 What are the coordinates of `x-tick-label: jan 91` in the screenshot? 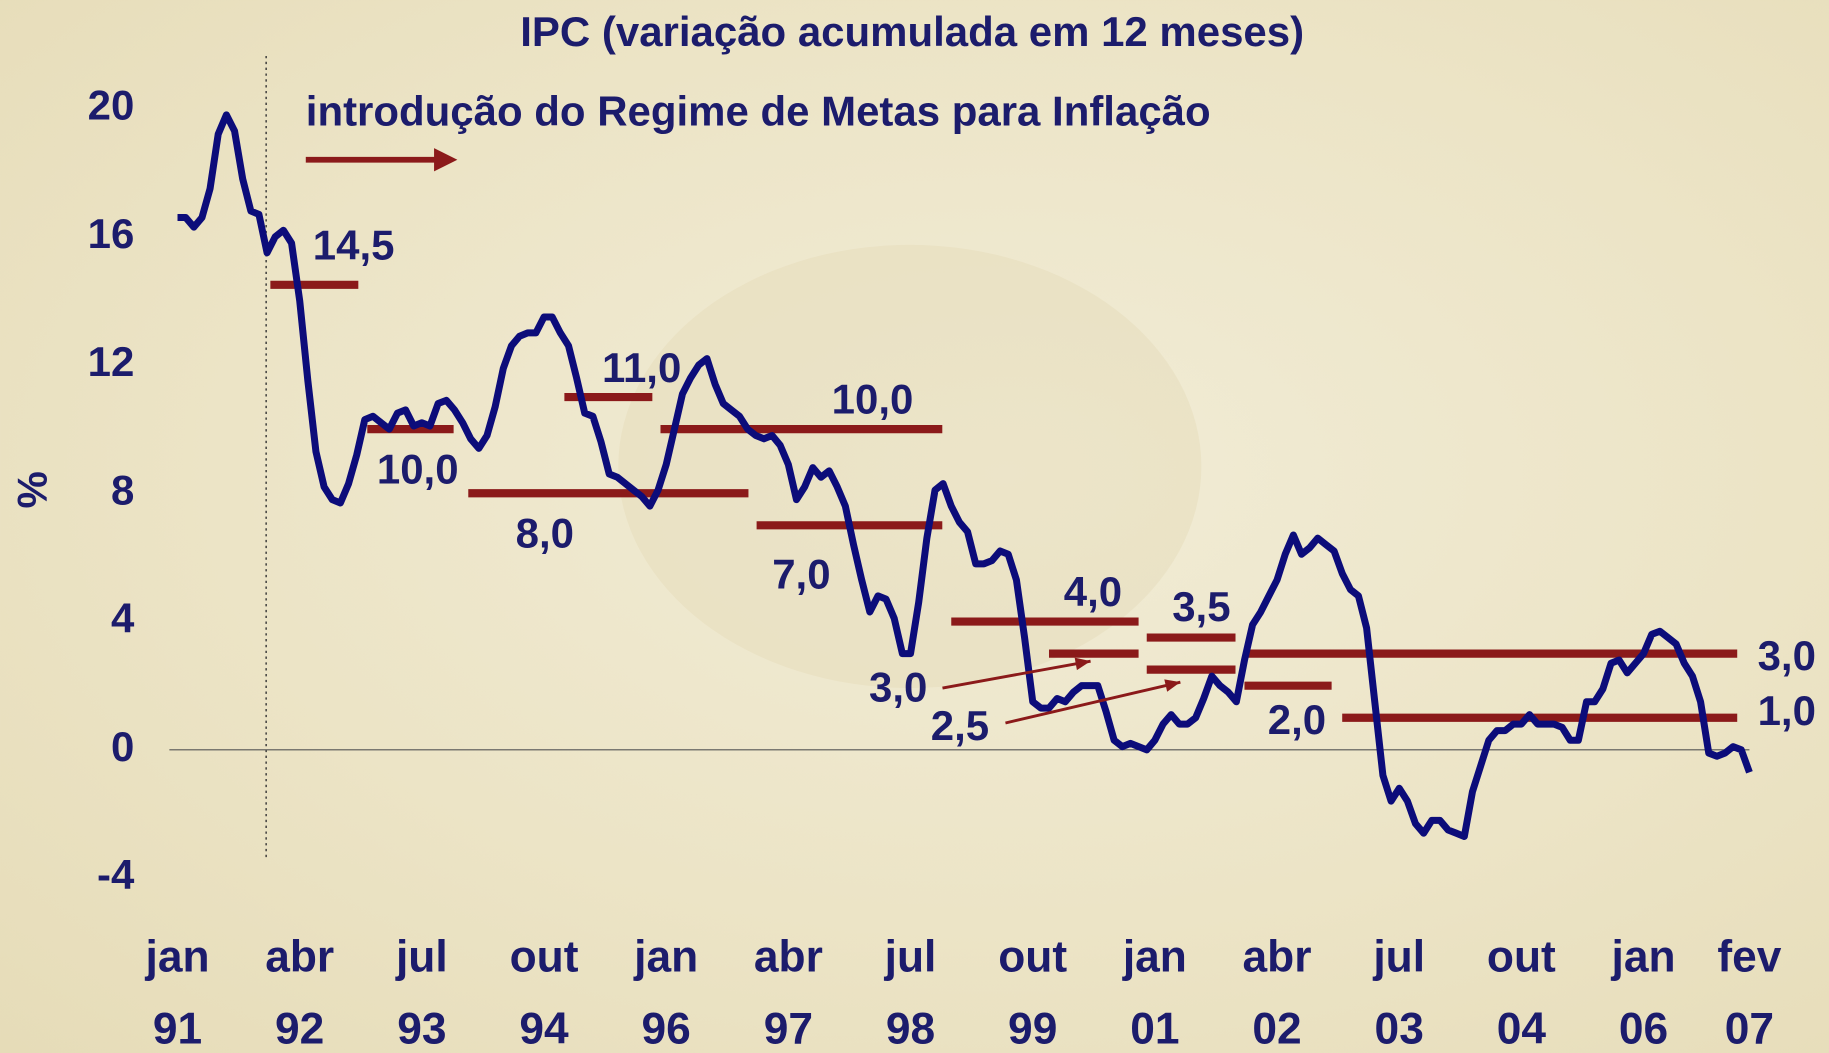 It's located at (177, 992).